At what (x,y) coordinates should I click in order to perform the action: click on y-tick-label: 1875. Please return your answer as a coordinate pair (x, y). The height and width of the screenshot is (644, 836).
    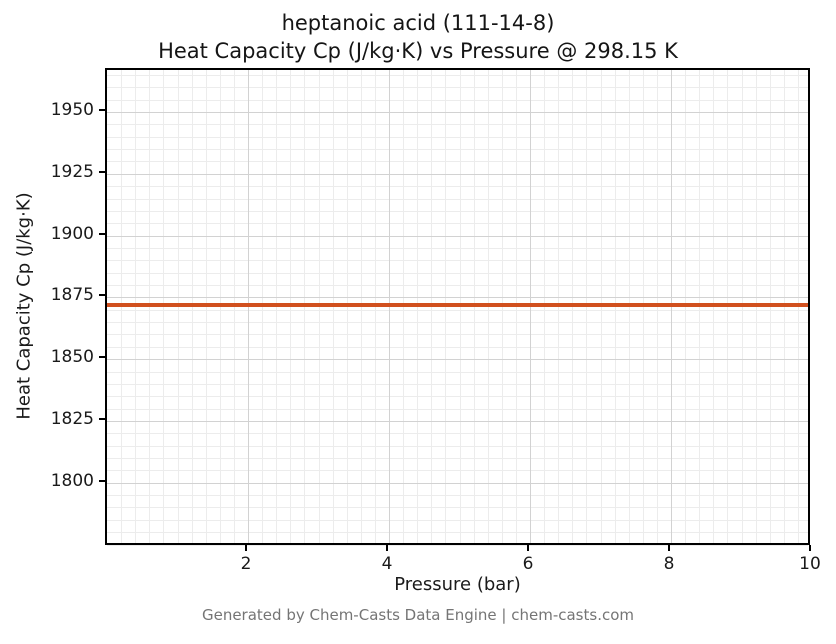
    Looking at the image, I should click on (72, 295).